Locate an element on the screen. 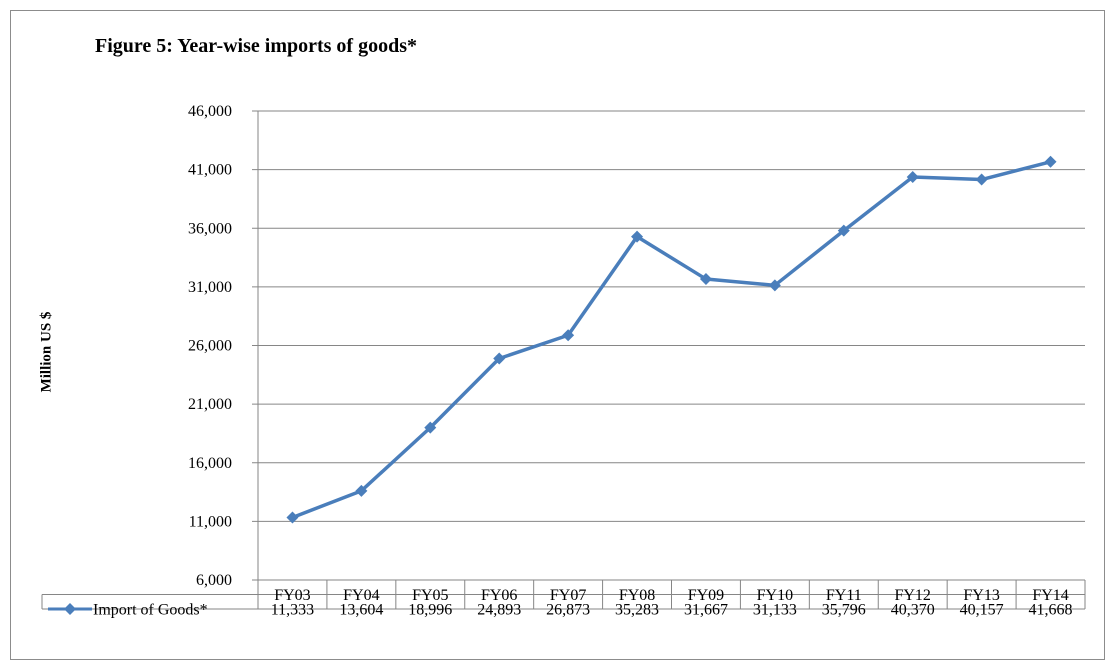 The height and width of the screenshot is (660, 1107). x-tick-label: FY10 is located at coordinates (775, 595).